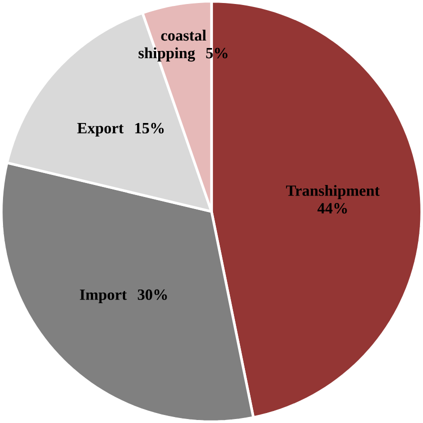  What do you see at coordinates (103, 297) in the screenshot?
I see `slice-label: Import` at bounding box center [103, 297].